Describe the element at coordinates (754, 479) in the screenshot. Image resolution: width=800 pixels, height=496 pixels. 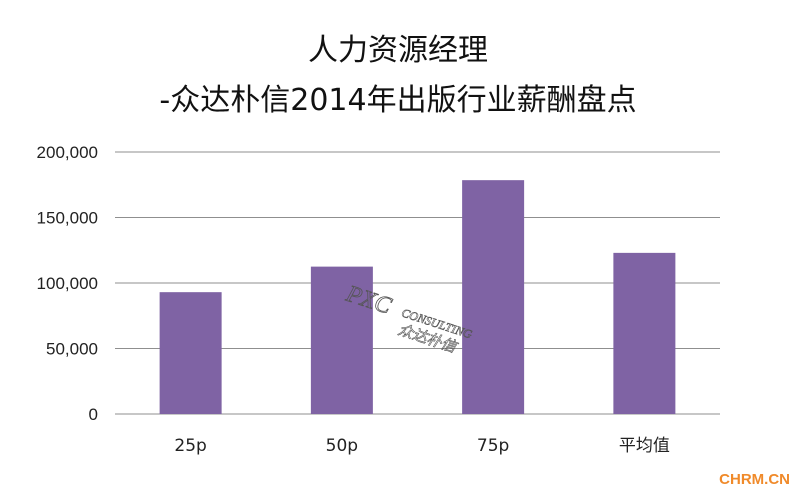
I see `site-label: CHRM.CN` at that location.